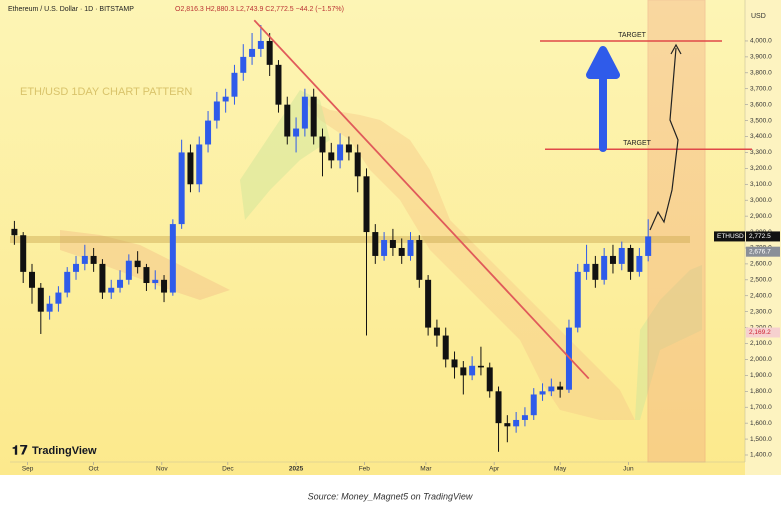 Image resolution: width=781 pixels, height=515 pixels. What do you see at coordinates (761, 57) in the screenshot?
I see `y-tick-label: 3,900.0` at bounding box center [761, 57].